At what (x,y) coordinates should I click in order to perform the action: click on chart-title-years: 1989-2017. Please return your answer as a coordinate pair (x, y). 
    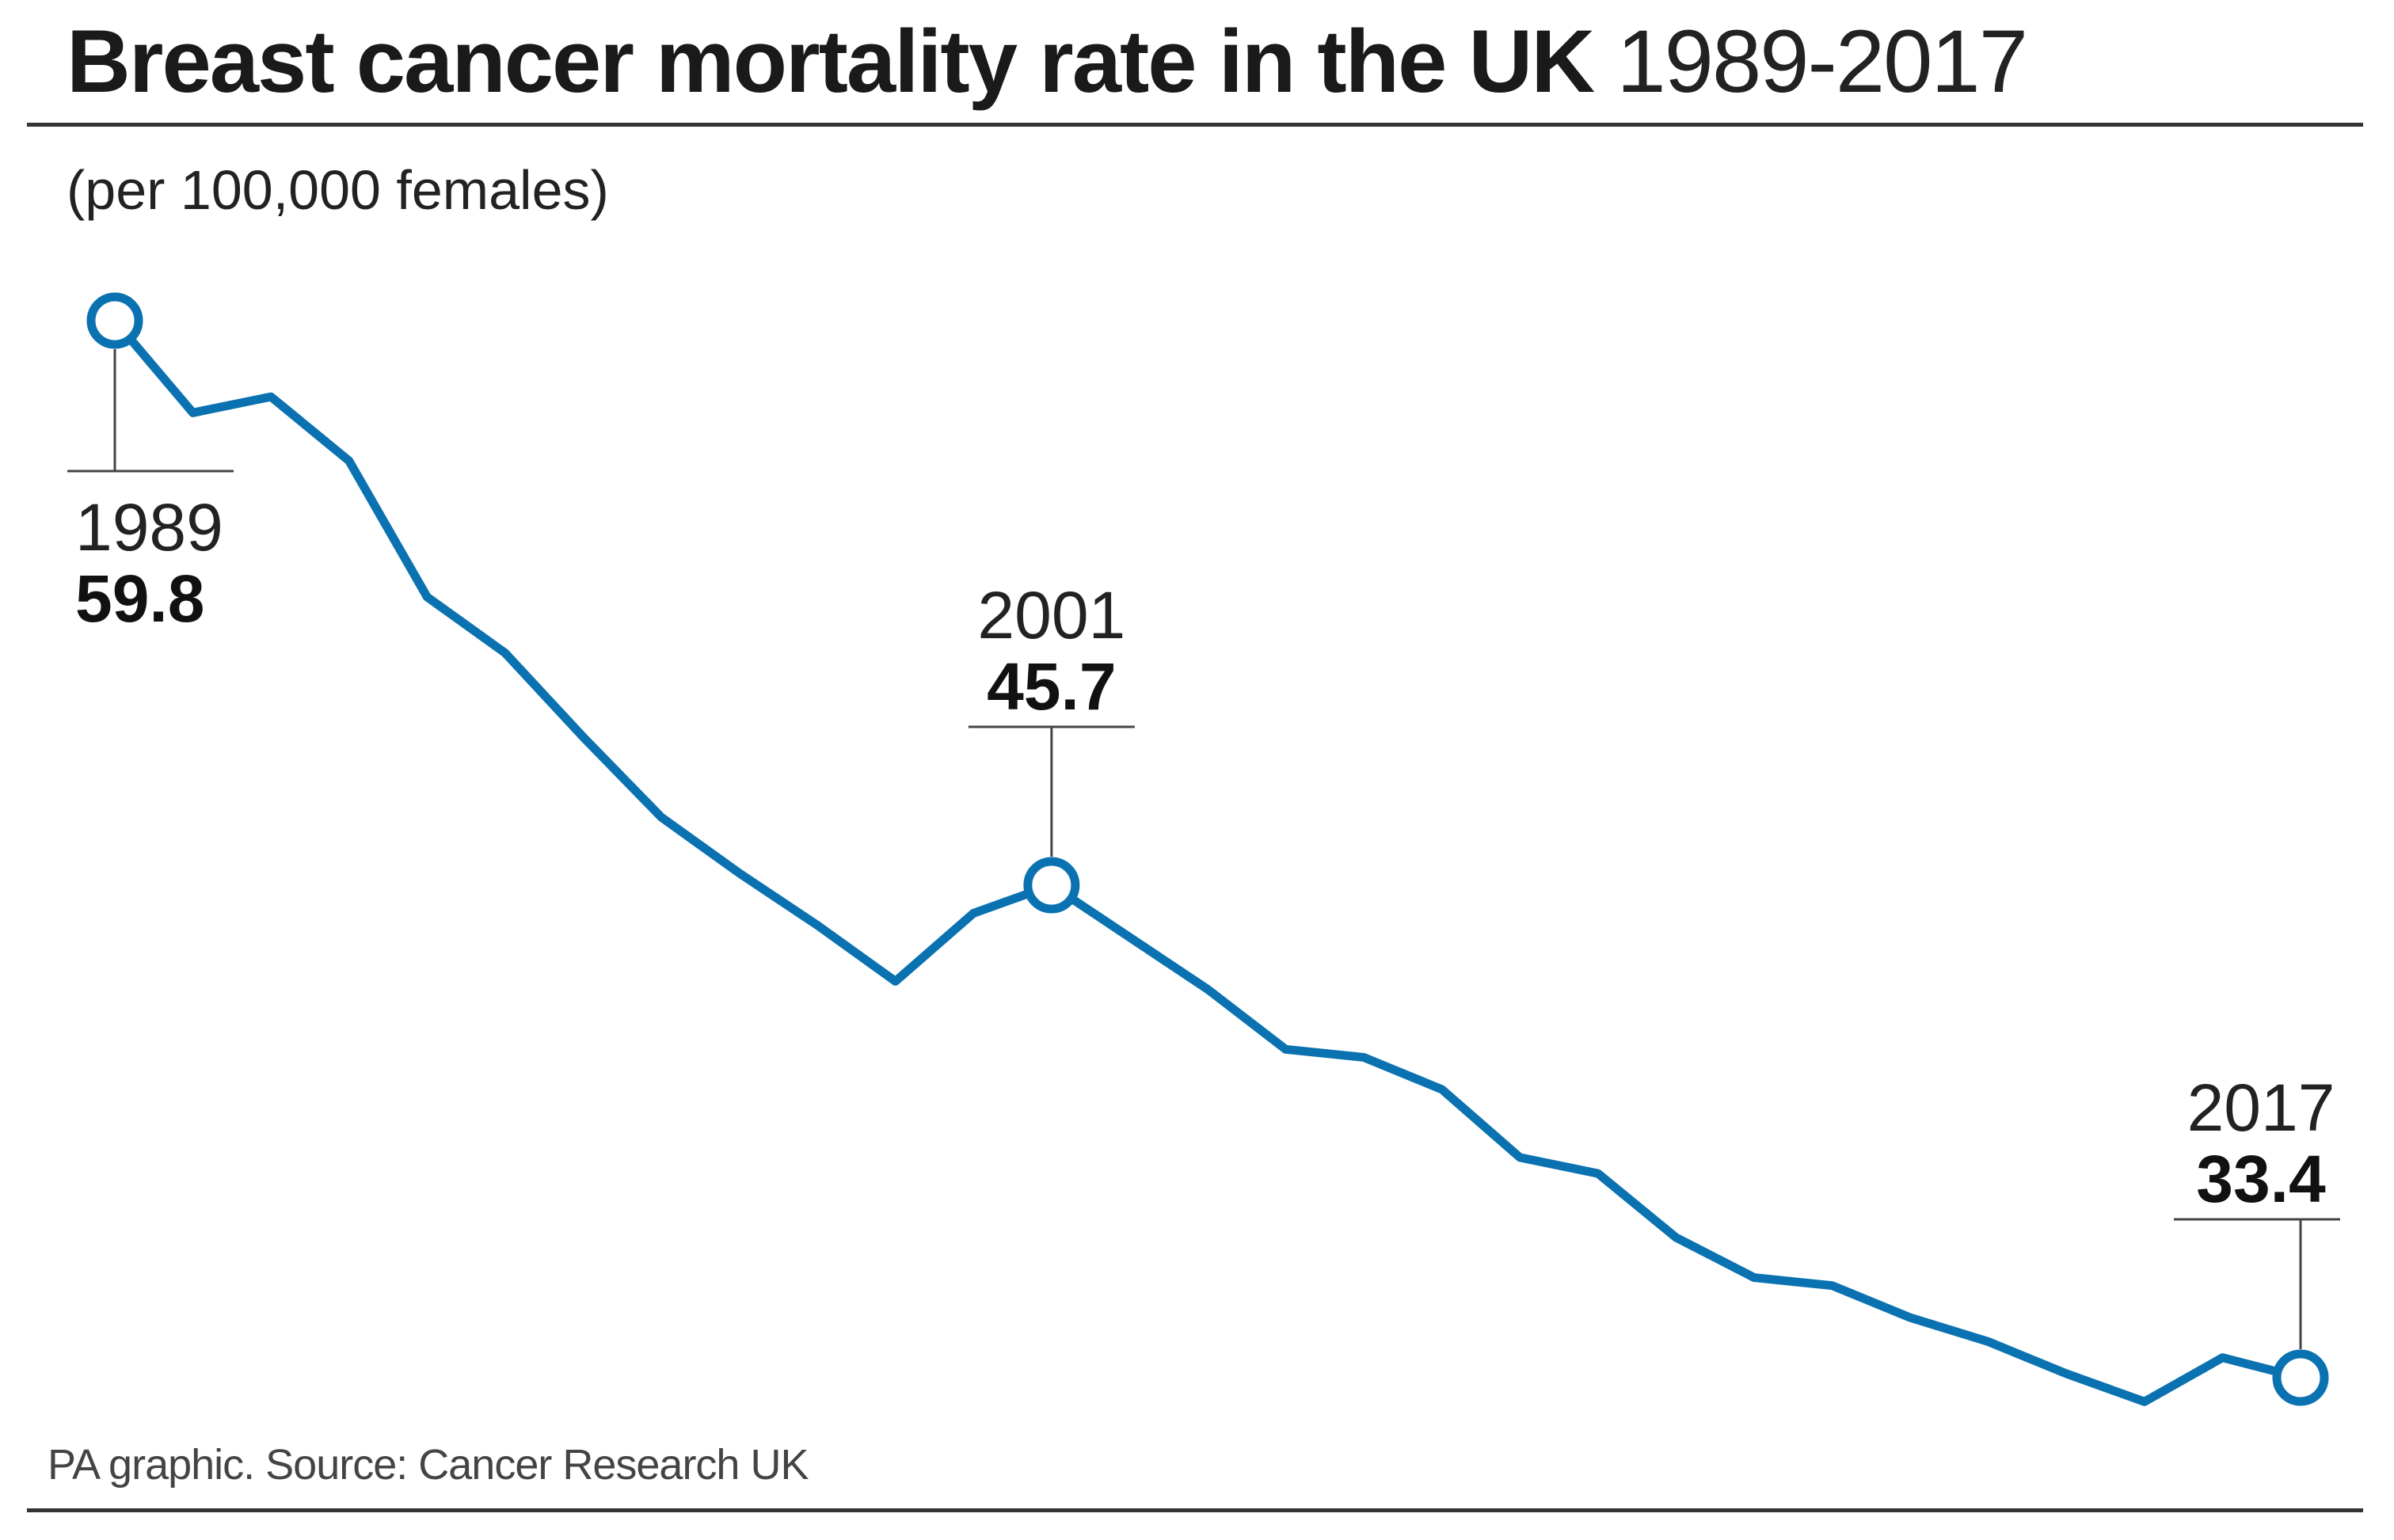
    Looking at the image, I should click on (1822, 61).